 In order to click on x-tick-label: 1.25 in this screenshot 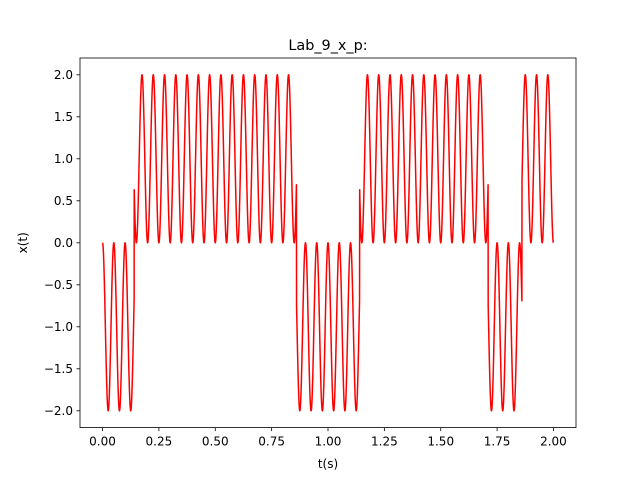, I will do `click(384, 442)`.